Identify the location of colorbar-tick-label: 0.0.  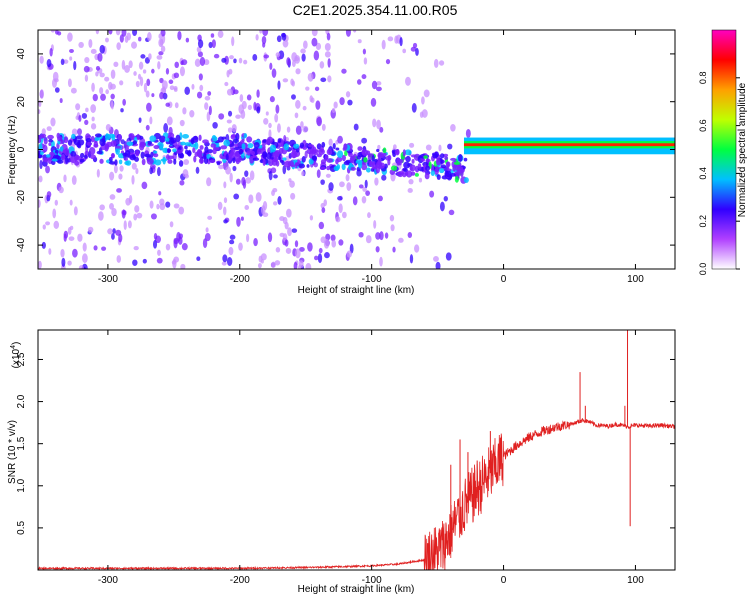
(703, 269).